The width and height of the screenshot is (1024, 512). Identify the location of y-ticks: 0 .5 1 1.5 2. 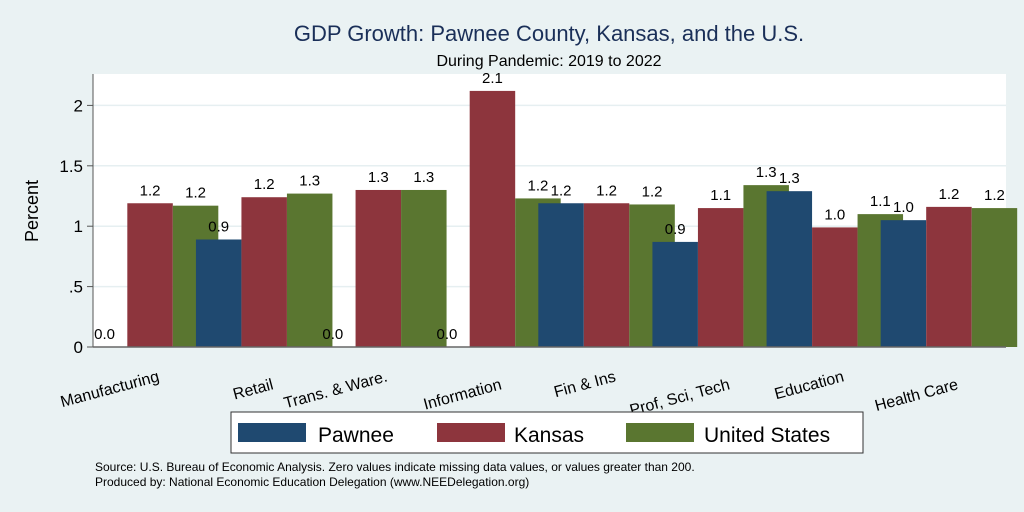
(76, 226).